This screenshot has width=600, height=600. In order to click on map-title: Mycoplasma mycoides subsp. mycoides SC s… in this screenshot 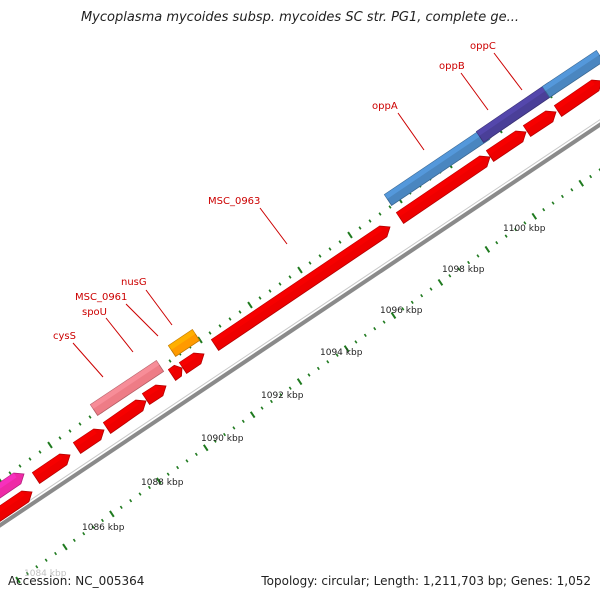, I will do `click(300, 17)`.